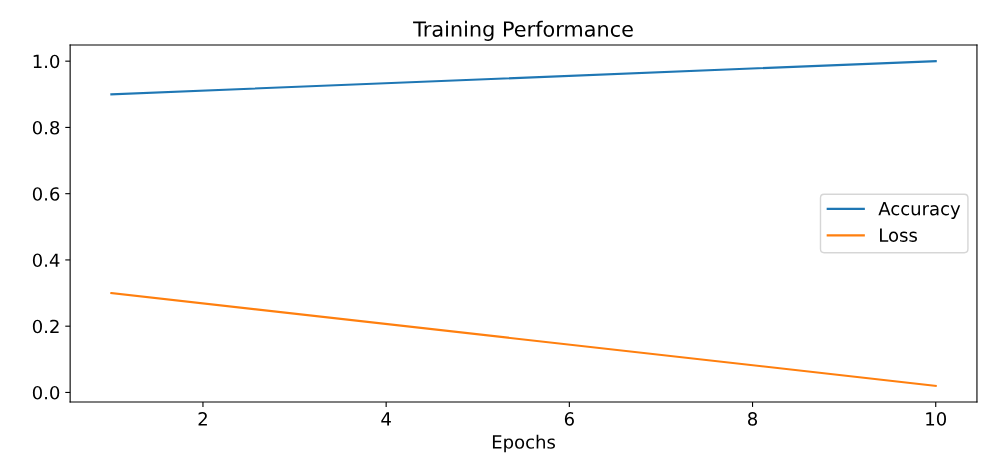  What do you see at coordinates (753, 419) in the screenshot?
I see `x-tick-label: 8` at bounding box center [753, 419].